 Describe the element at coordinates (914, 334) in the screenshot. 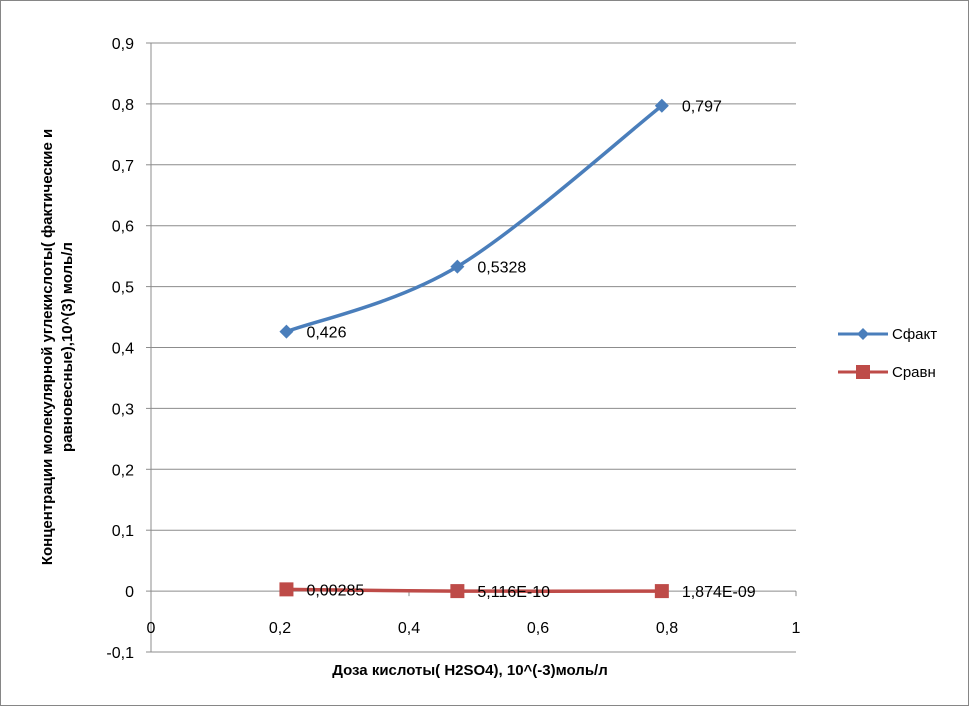

I see `legend-label-series-1: Cфакт` at that location.